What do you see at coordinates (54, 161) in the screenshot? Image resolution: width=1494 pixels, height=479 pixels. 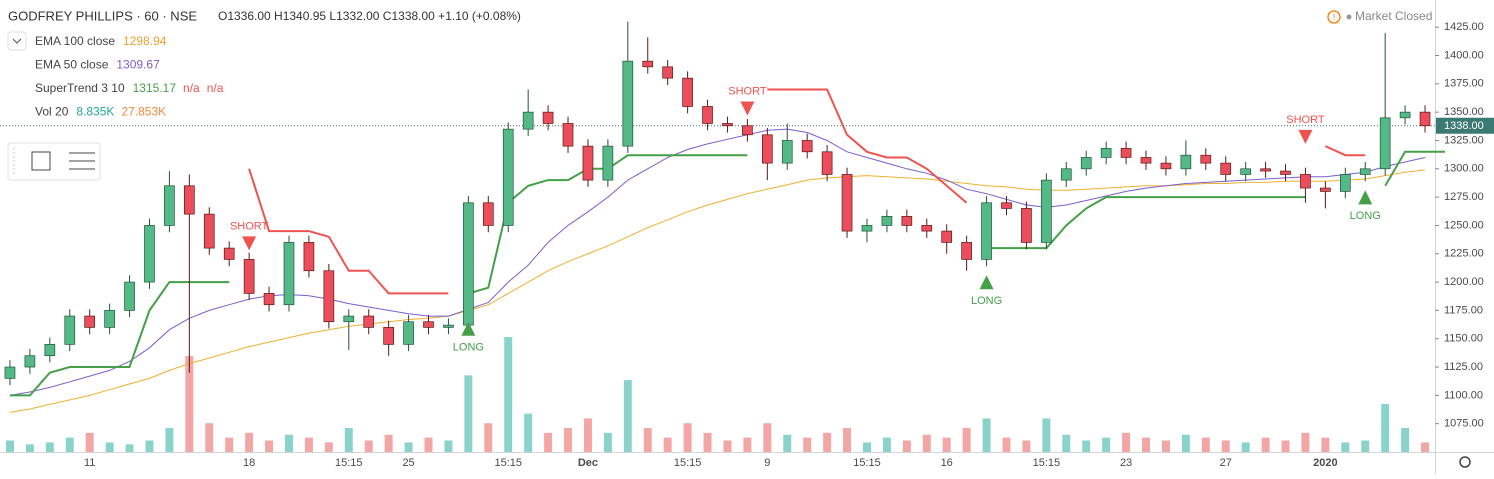 I see `drawing-toolbar` at bounding box center [54, 161].